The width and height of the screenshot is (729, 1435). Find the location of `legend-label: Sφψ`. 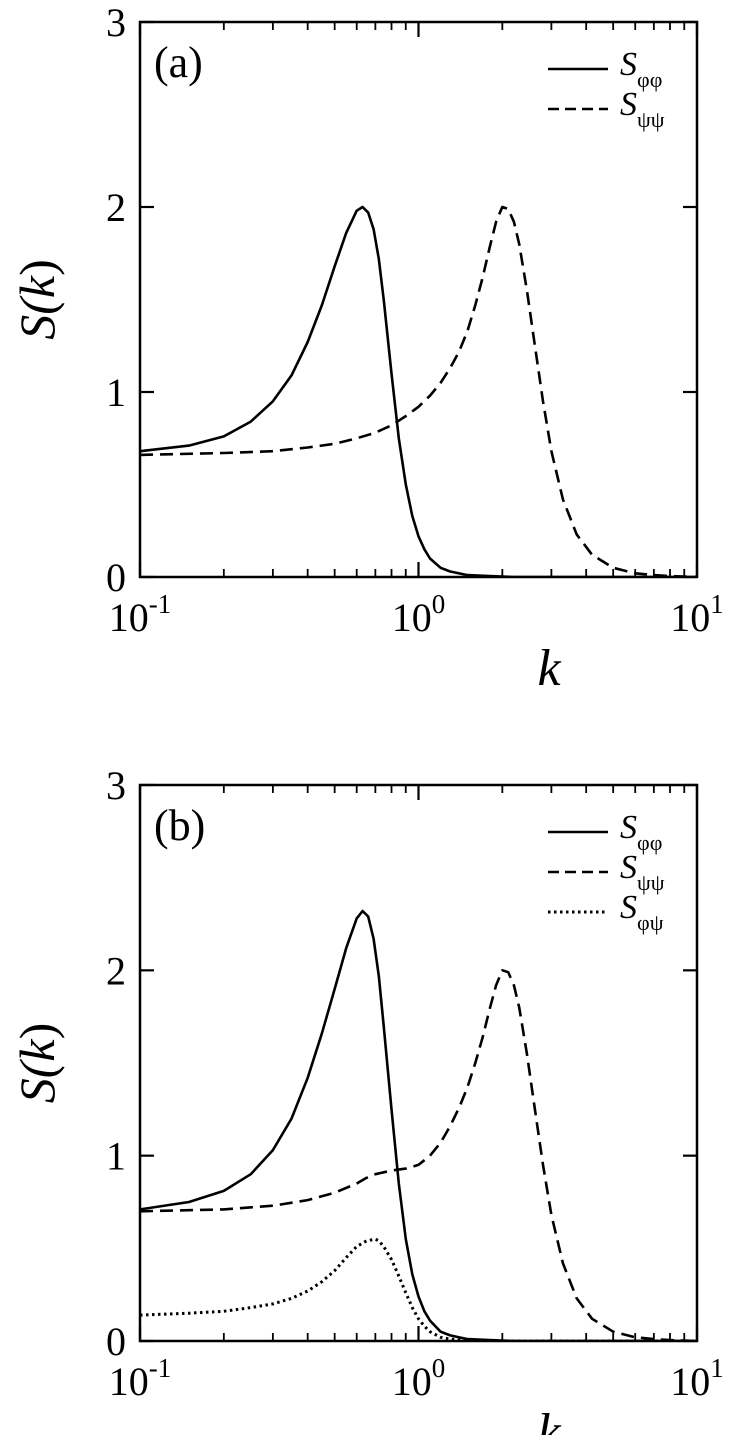

legend-label: Sφψ is located at coordinates (642, 912).